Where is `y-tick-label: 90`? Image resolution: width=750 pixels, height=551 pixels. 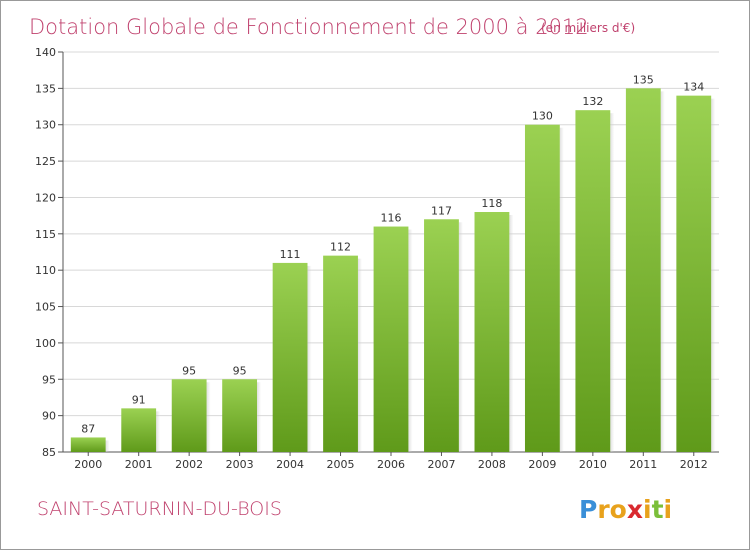
y-tick-label: 90 is located at coordinates (49, 416).